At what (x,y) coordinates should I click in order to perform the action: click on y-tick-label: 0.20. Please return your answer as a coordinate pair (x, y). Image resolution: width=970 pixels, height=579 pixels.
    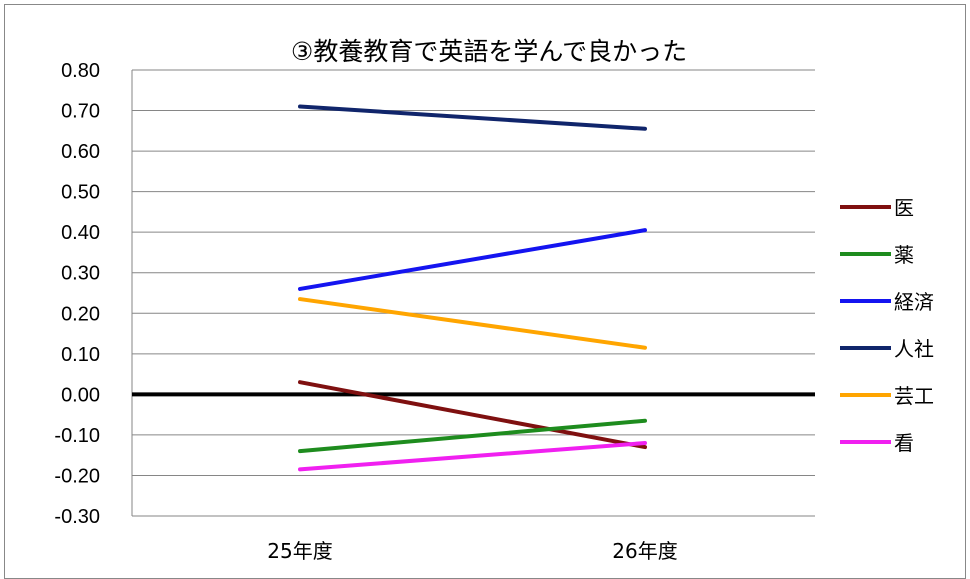
    Looking at the image, I should click on (80, 314).